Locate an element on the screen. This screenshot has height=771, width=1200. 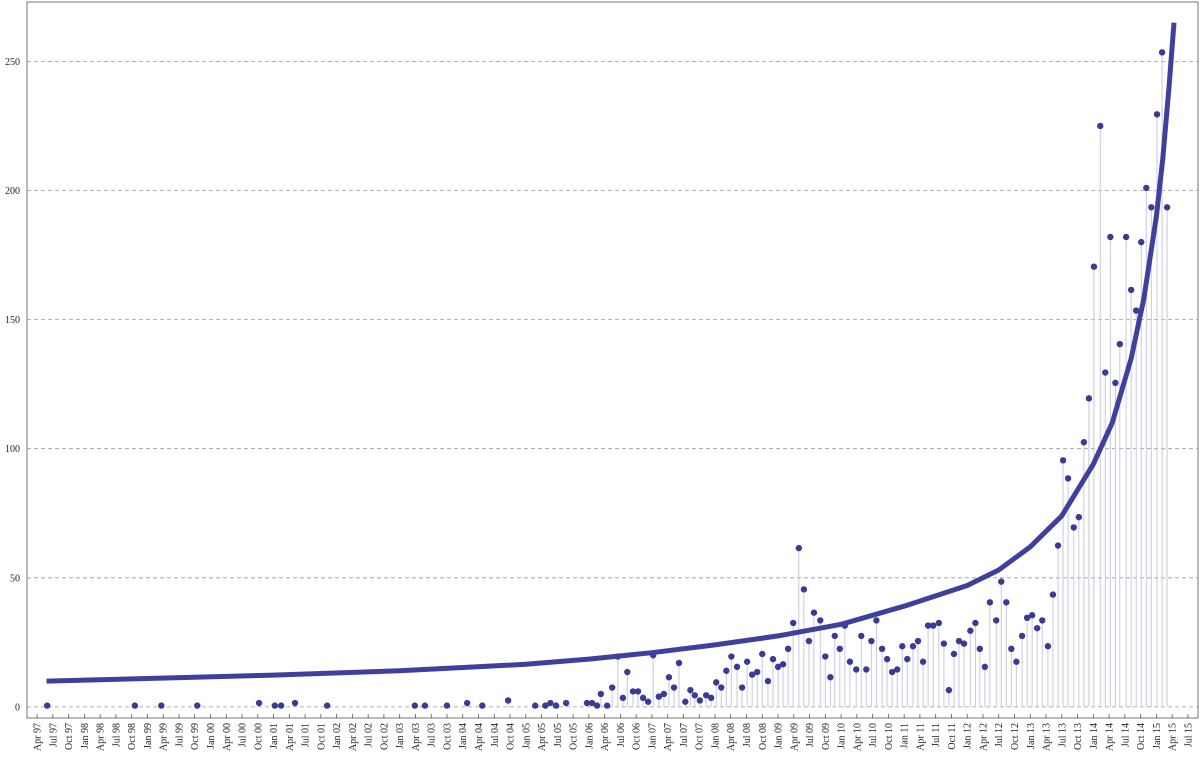
x-tick-label: Jul 11 is located at coordinates (936, 735).